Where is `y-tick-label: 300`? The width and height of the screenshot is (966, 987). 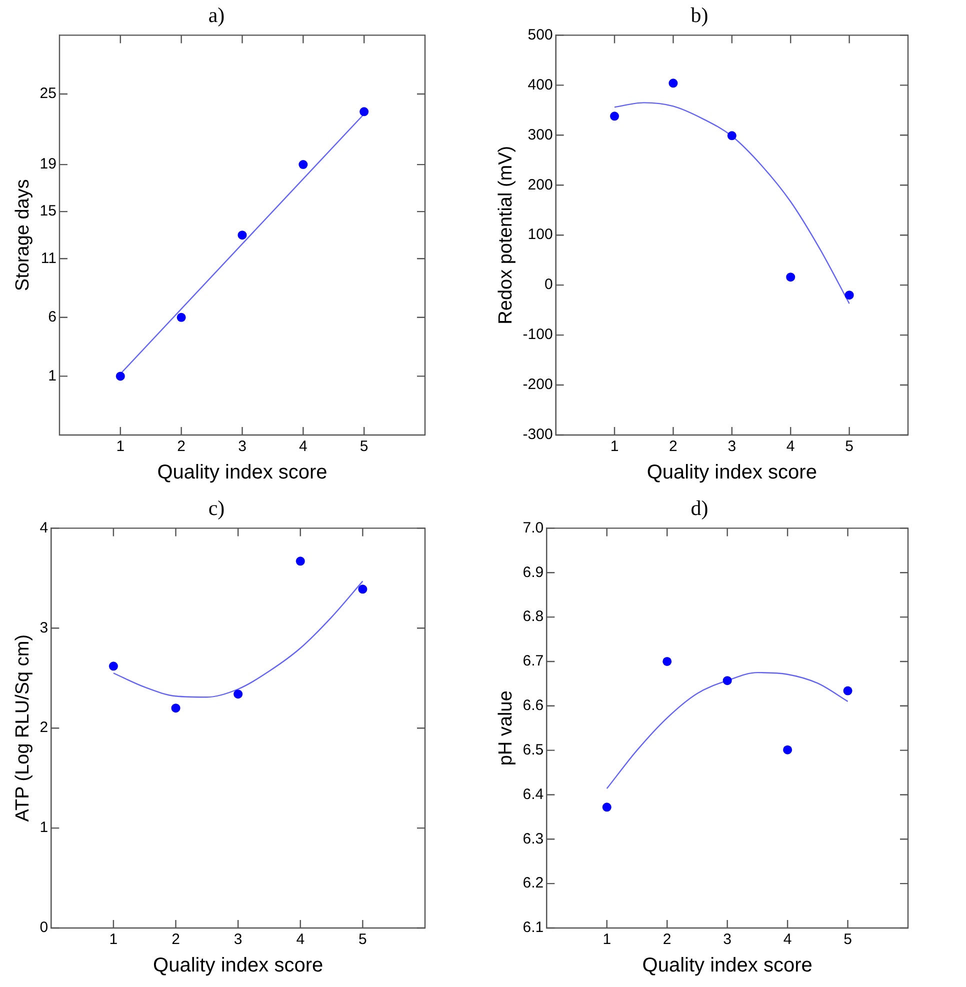
y-tick-label: 300 is located at coordinates (540, 135).